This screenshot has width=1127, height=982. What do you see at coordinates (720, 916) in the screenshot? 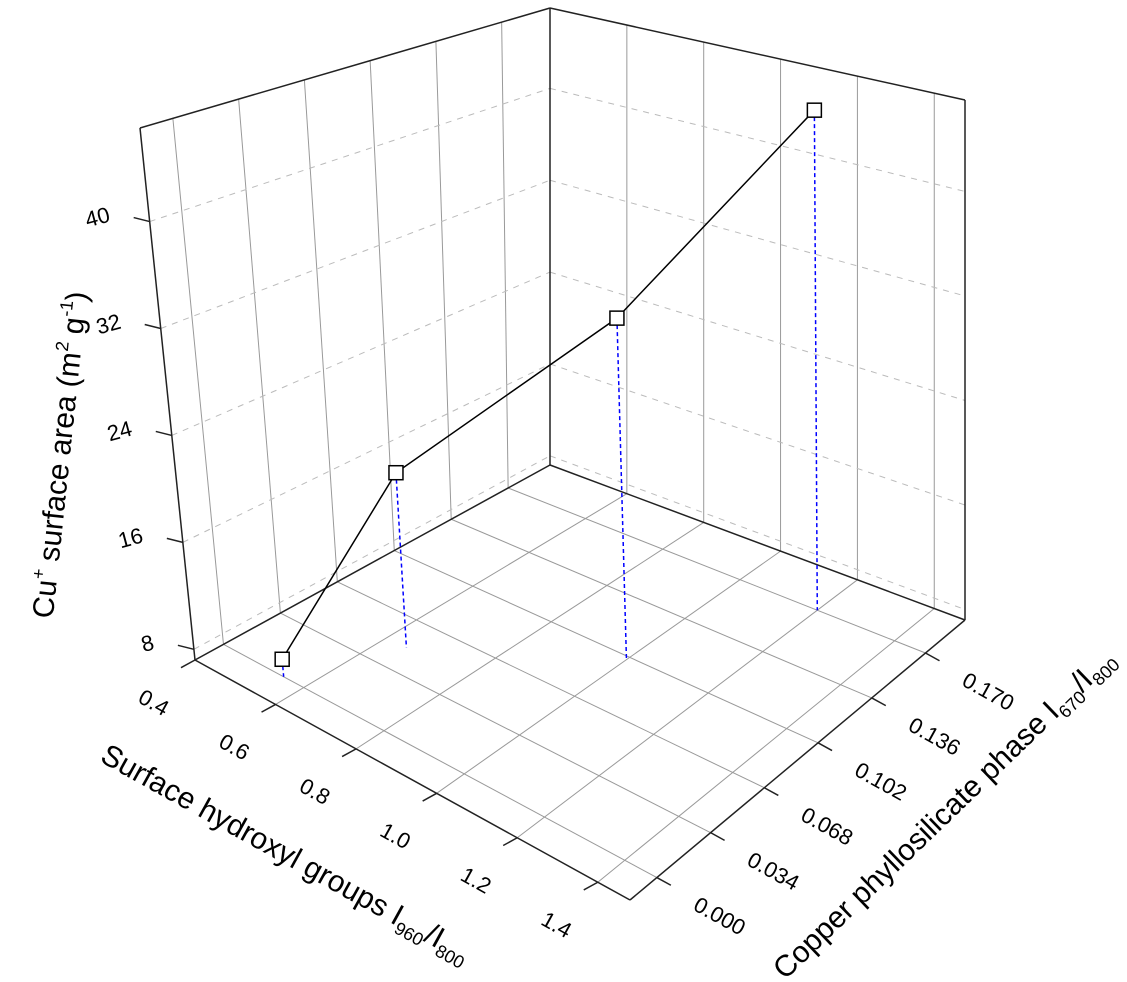
I see `y-tick-label: 0.000` at bounding box center [720, 916].